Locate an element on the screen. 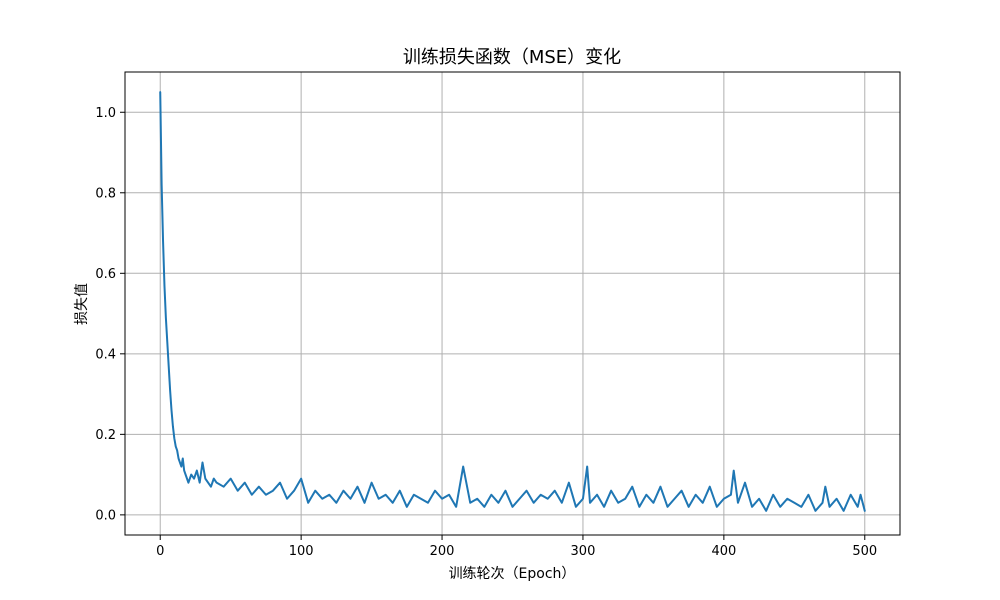  x-tick-label: 100 is located at coordinates (301, 551).